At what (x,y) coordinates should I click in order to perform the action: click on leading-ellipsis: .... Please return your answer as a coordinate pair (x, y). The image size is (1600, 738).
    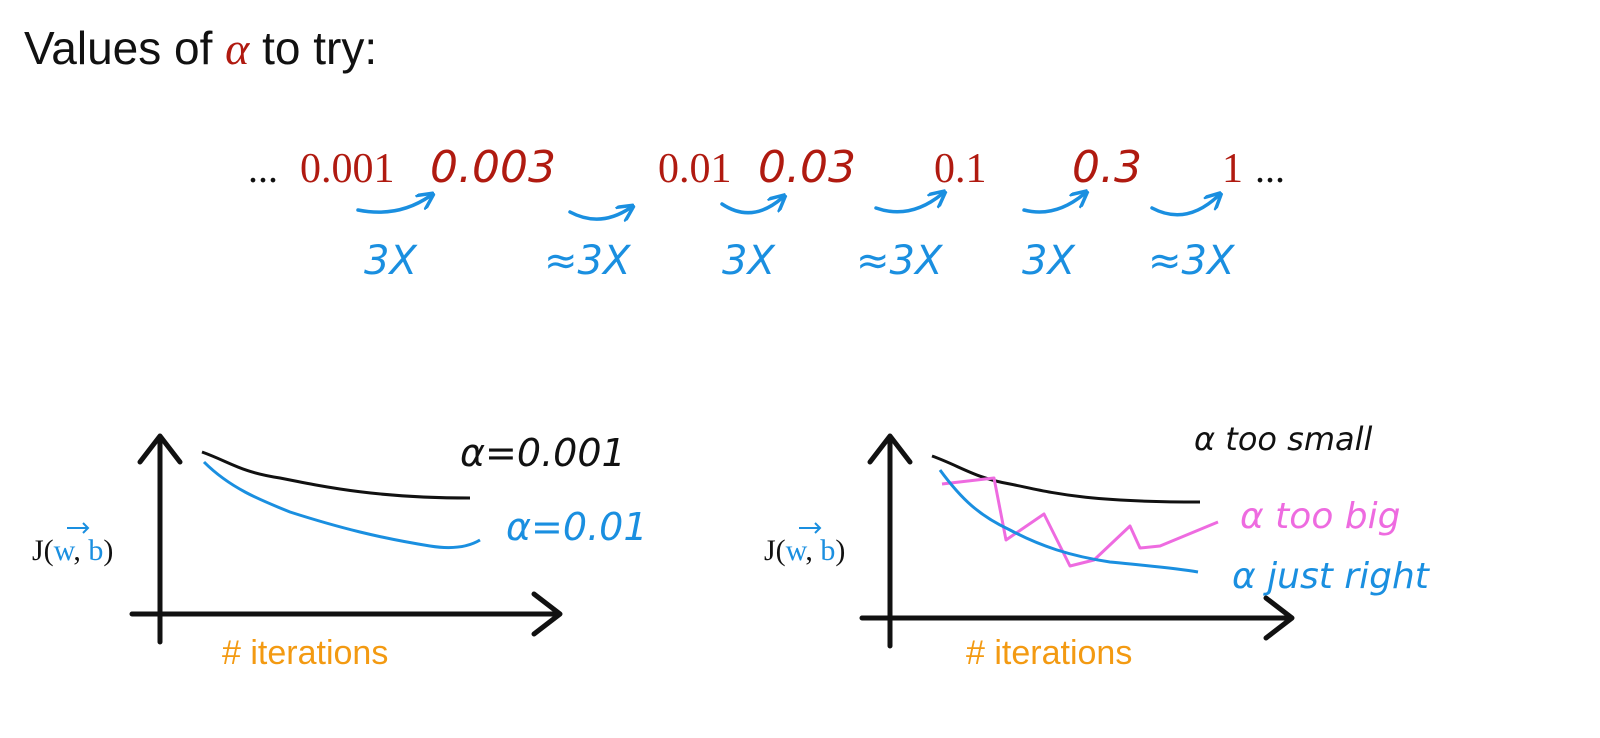
    Looking at the image, I should click on (263, 168).